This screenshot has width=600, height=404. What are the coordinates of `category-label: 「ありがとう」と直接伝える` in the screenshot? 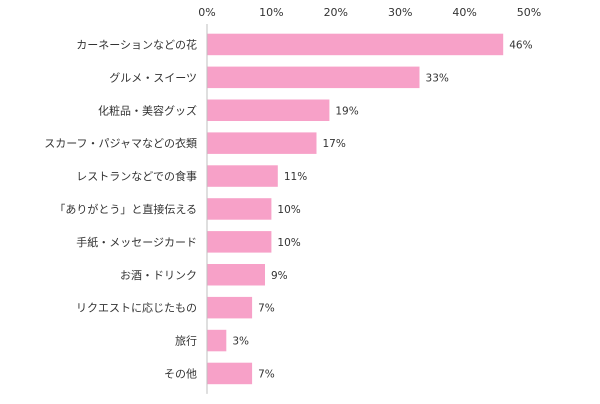 It's located at (125, 209).